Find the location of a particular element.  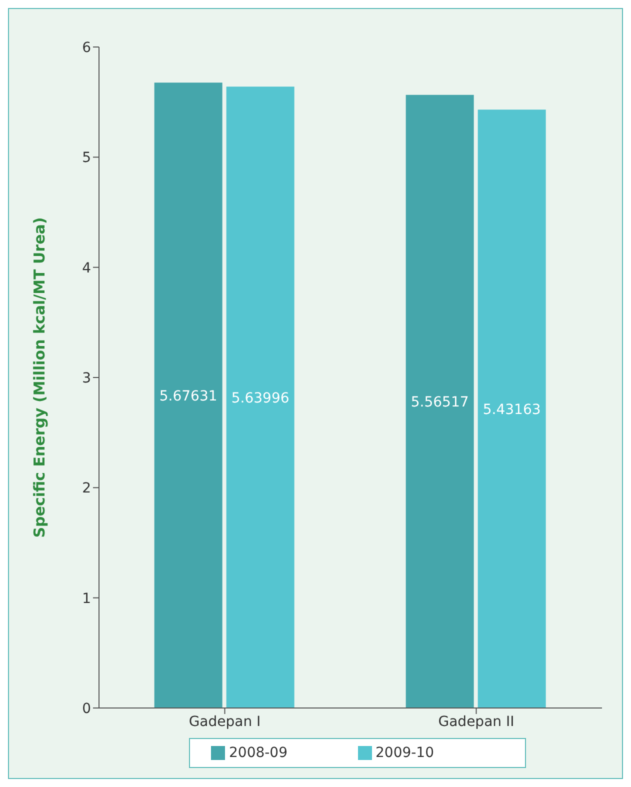

y-axis-title: Specific Energy (Million kcal/MT Urea) is located at coordinates (39, 377).